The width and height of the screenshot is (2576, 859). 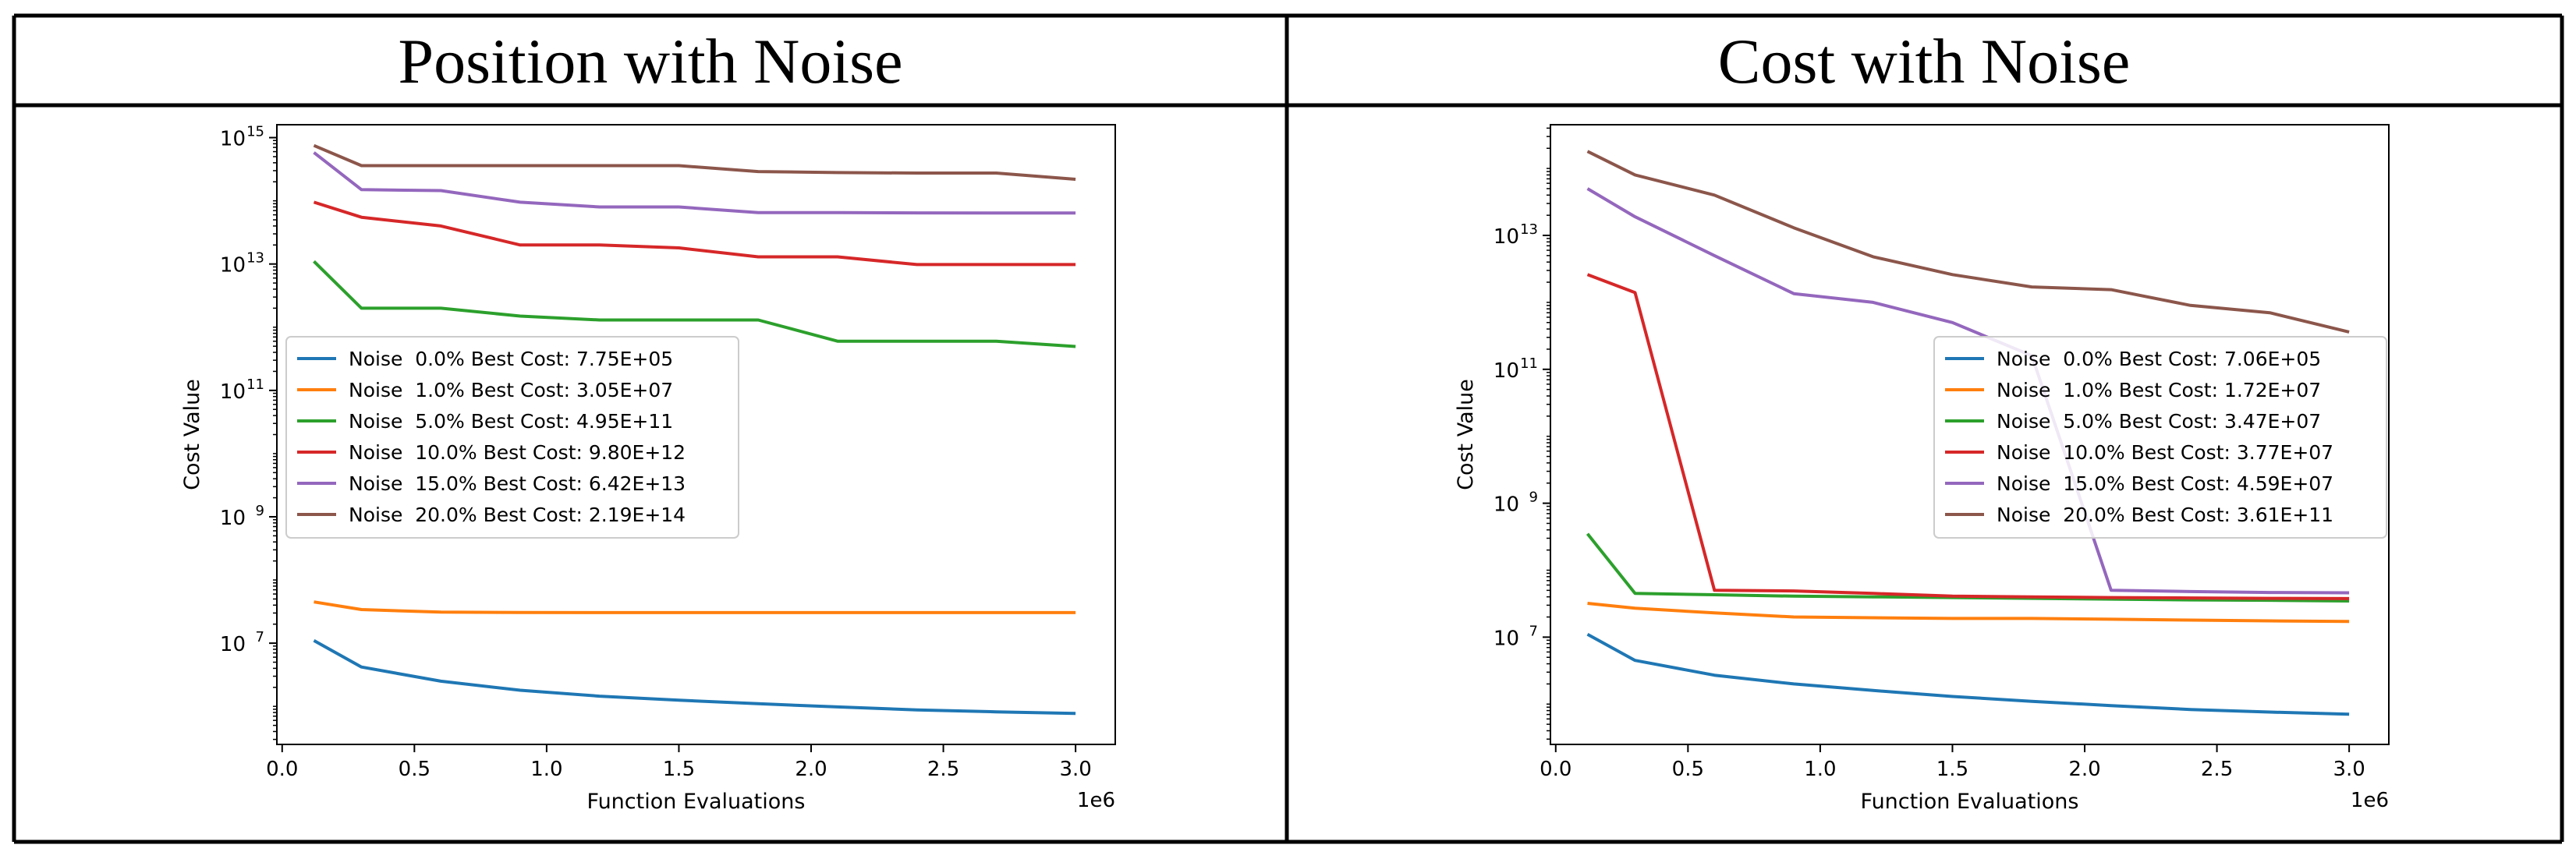 What do you see at coordinates (511, 359) in the screenshot?
I see `legend-entry-0: Noise 0.0% Best Cost: 7.75E+05` at bounding box center [511, 359].